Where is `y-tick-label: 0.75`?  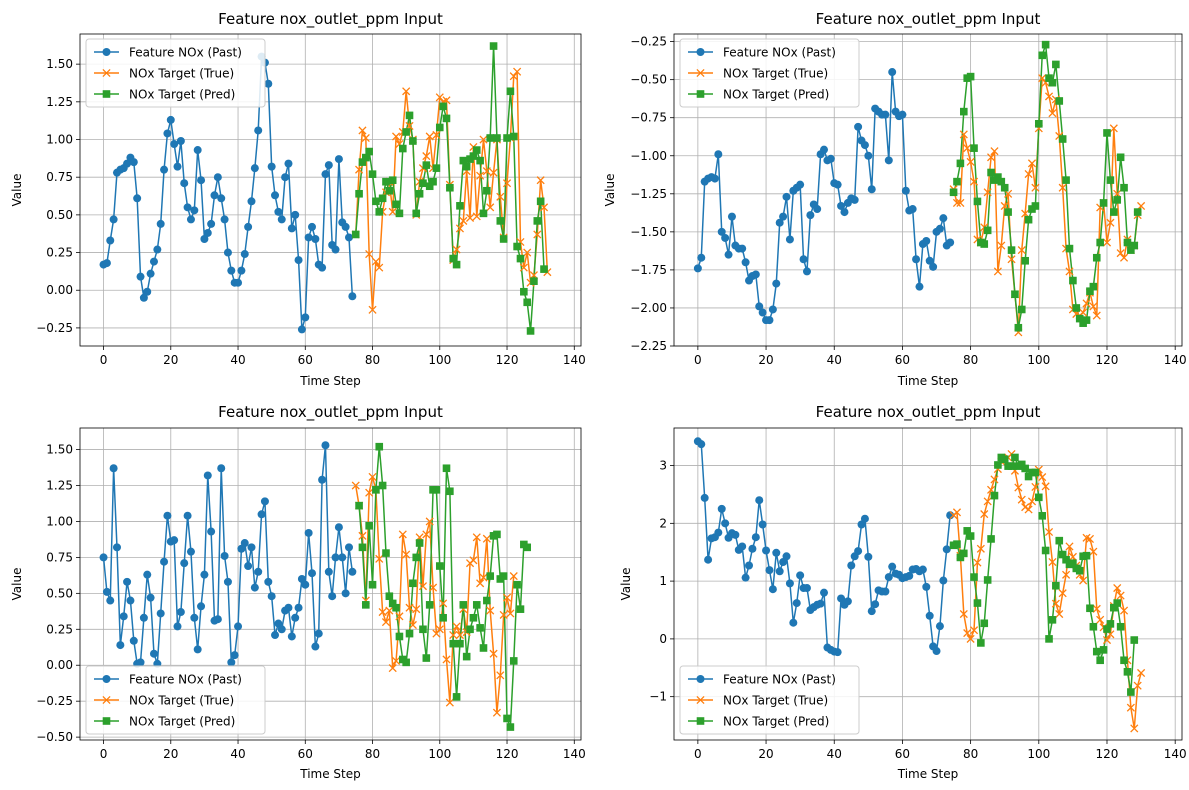 y-tick-label: 0.75 is located at coordinates (59, 177).